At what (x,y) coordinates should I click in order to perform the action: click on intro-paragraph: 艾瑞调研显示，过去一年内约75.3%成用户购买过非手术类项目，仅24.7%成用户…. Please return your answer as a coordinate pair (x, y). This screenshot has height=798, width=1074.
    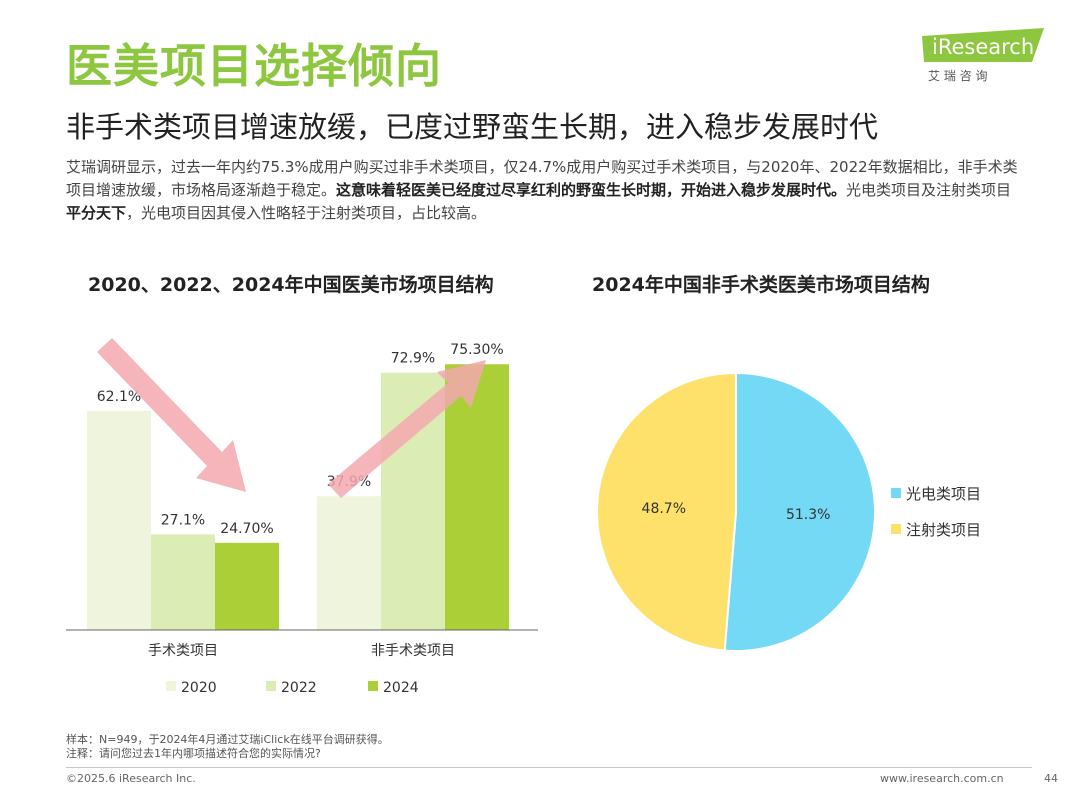
    Looking at the image, I should click on (546, 190).